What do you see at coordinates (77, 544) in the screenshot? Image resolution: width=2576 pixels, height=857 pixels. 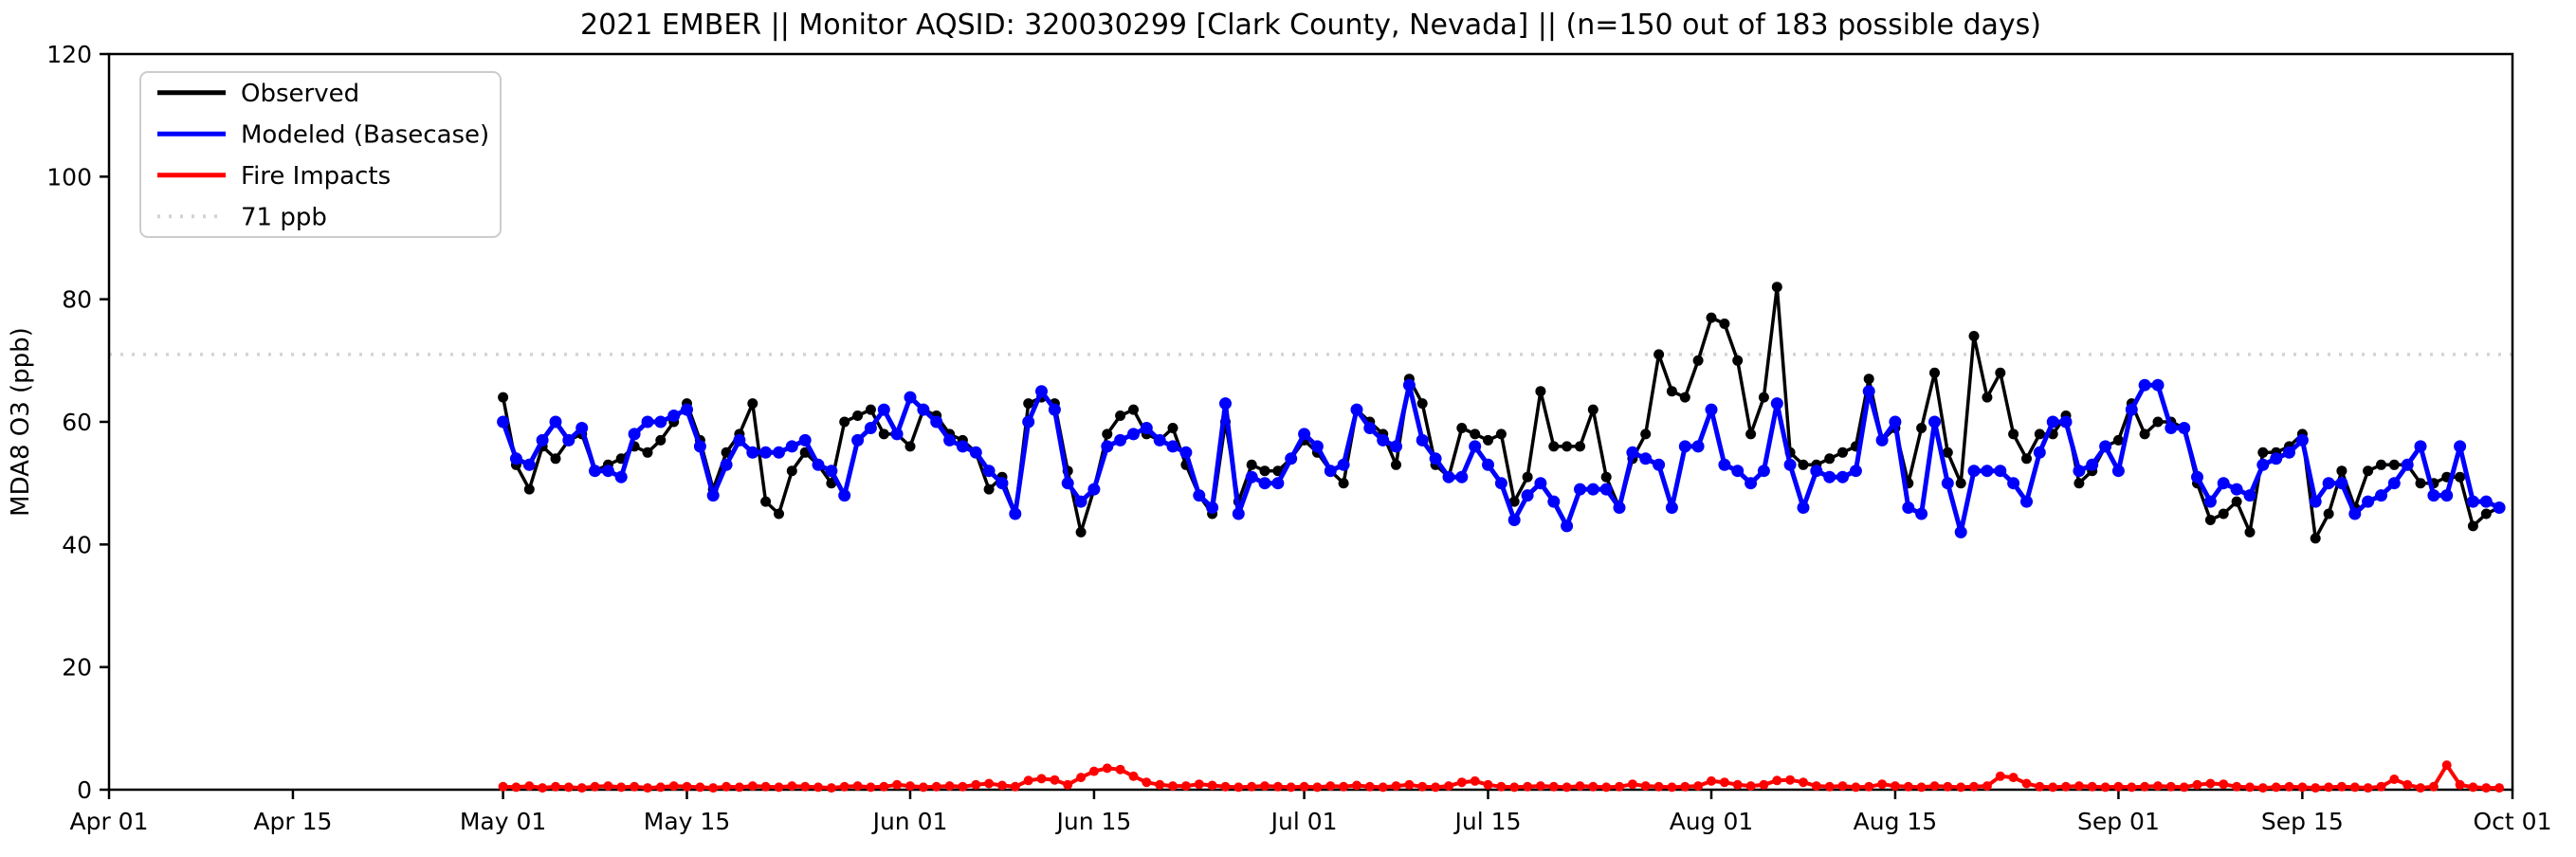 I see `y-tick-label: 40` at bounding box center [77, 544].